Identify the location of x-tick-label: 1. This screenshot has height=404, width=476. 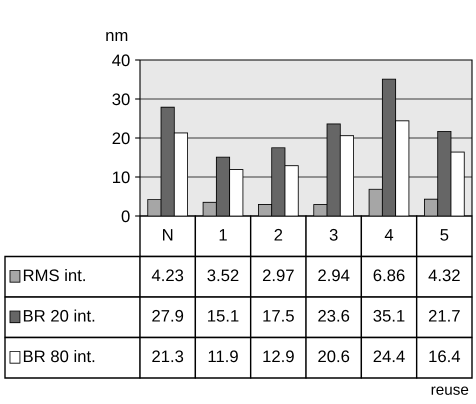
(223, 235).